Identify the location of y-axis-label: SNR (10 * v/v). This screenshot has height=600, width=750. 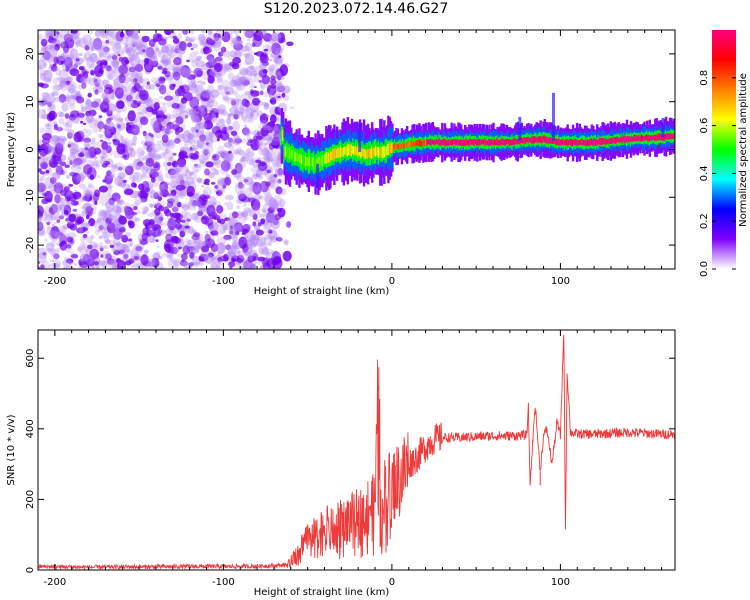
(11, 449).